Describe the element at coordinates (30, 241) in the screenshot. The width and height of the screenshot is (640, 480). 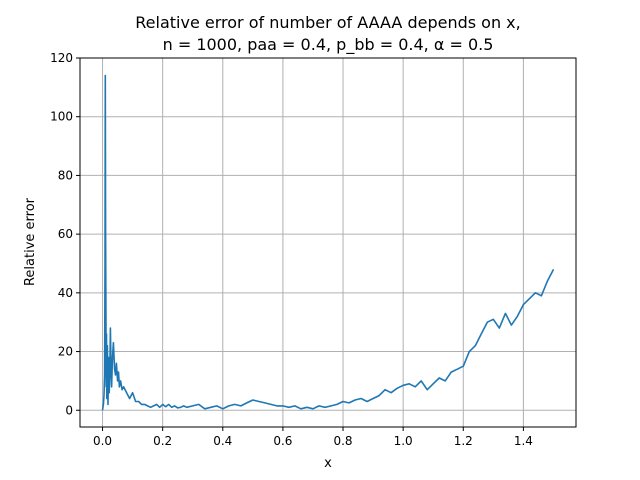
I see `y-axis-label: Relative error` at that location.